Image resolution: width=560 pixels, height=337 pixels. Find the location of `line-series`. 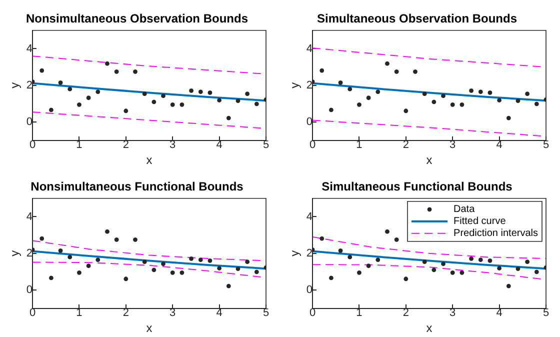

line-series is located at coordinates (429, 248).